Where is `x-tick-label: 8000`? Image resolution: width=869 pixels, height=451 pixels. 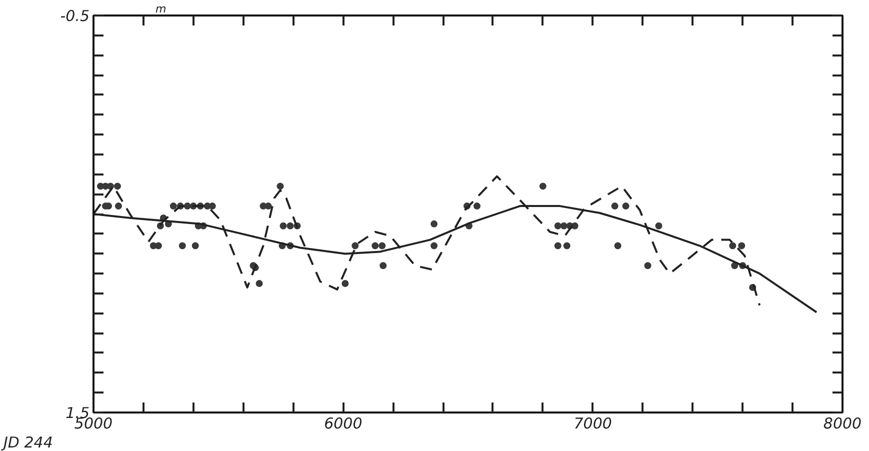 x-tick-label: 8000 is located at coordinates (842, 423).